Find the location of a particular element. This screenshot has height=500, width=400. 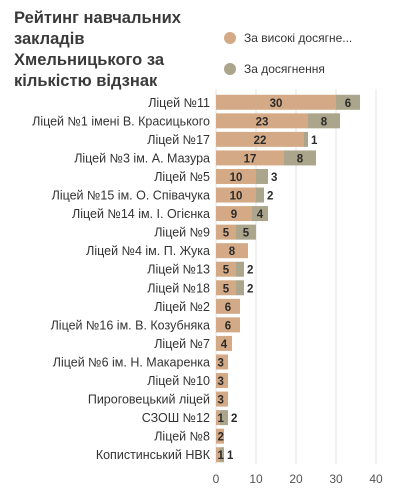

data-label-achievements-6: 4 is located at coordinates (260, 215).